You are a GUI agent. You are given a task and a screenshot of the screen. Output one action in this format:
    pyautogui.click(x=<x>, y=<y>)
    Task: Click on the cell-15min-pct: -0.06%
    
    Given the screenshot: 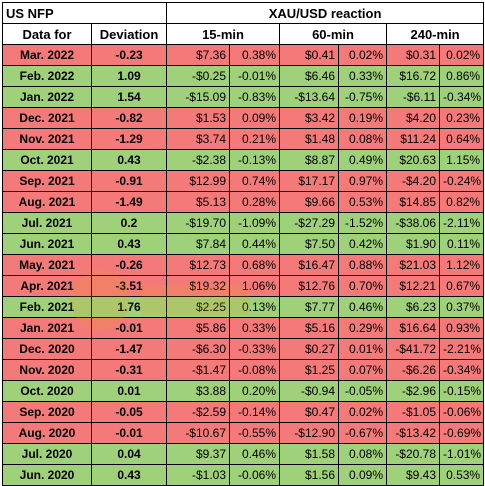 What is the action you would take?
    pyautogui.click(x=255, y=475)
    